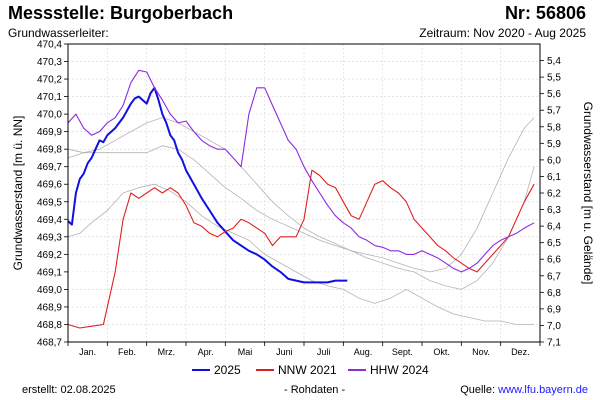 The width and height of the screenshot is (600, 400). I want to click on y-tick-label: 469,7, so click(49, 167).